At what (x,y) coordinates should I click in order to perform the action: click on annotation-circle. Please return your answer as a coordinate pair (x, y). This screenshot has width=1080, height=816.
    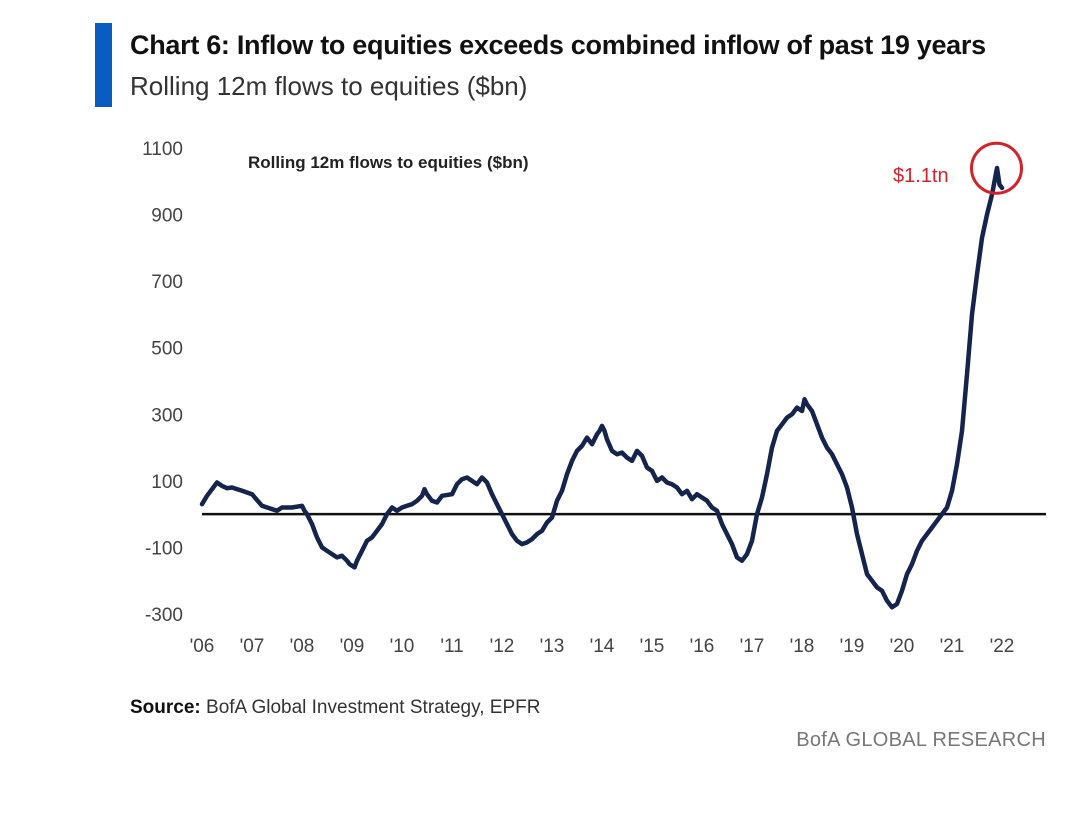
    Looking at the image, I should click on (996, 168).